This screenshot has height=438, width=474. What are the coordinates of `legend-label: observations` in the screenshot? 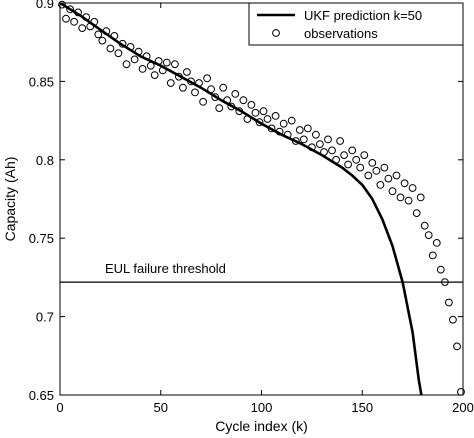 It's located at (341, 33).